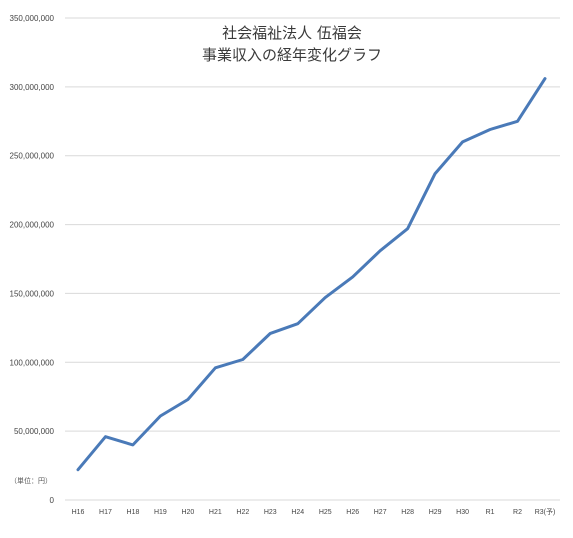  I want to click on y-tick-label: 50,000,000, so click(34, 431).